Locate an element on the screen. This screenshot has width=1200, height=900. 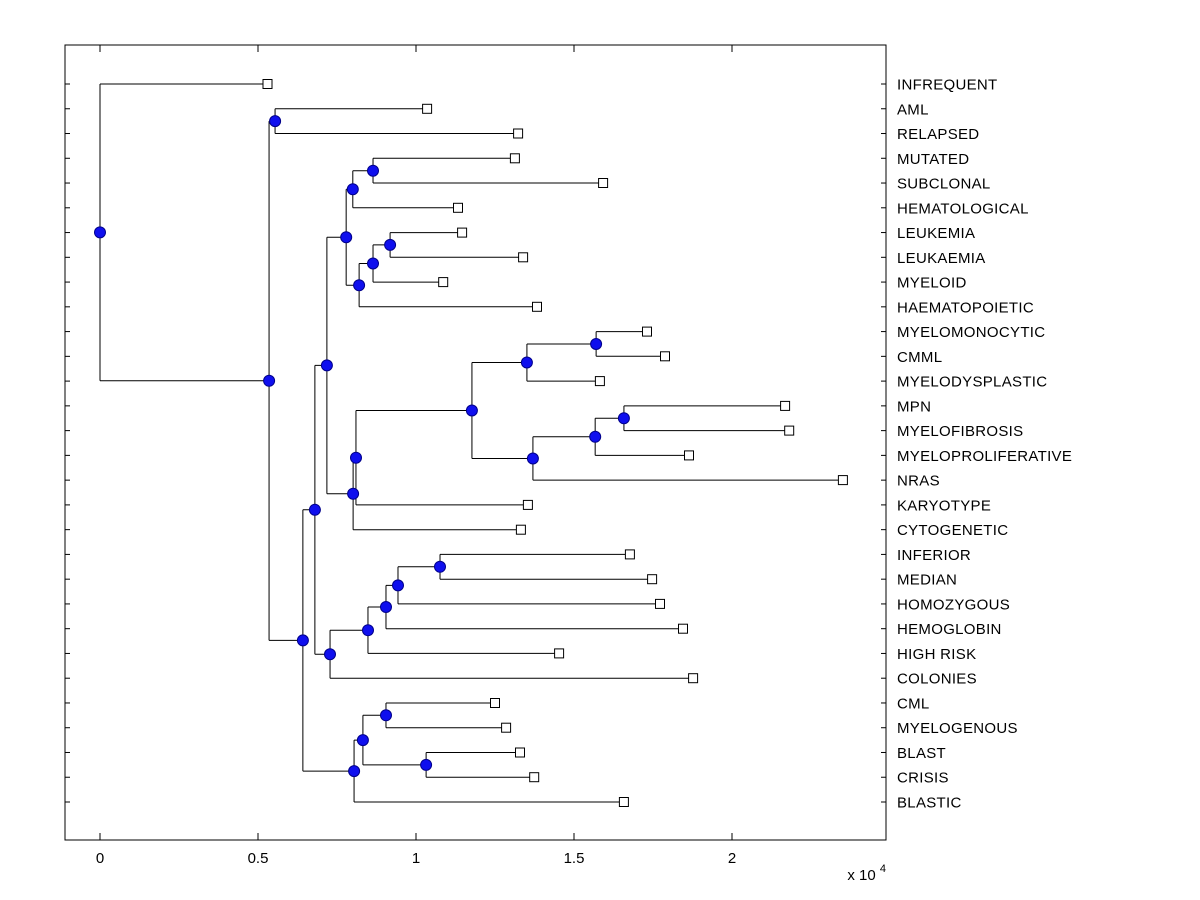
leaf-label: MYELOPROLIFERATIVE is located at coordinates (984, 456).